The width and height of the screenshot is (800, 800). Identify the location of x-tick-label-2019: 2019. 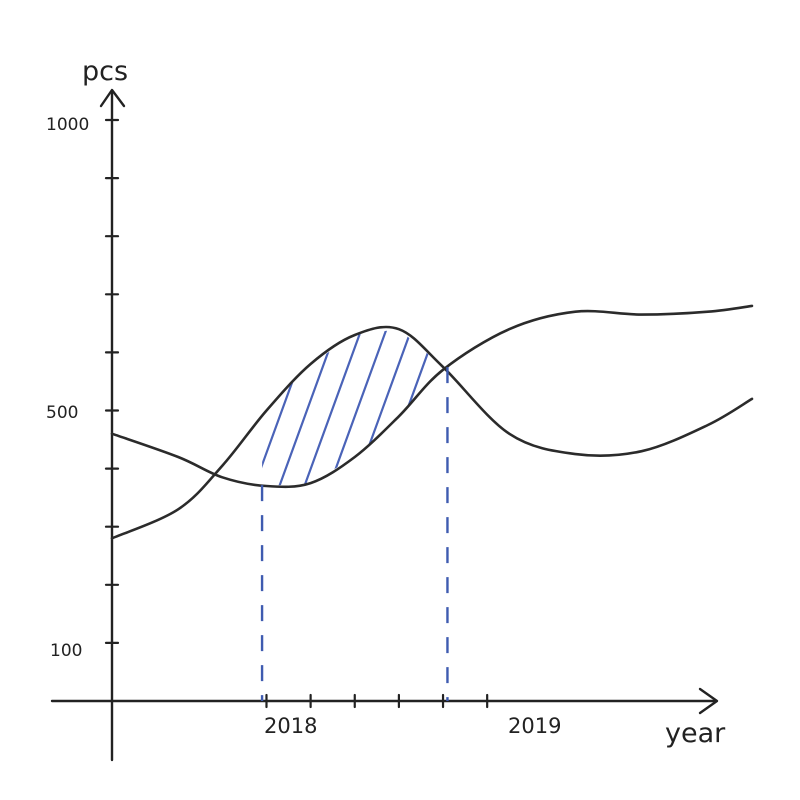
(534, 726).